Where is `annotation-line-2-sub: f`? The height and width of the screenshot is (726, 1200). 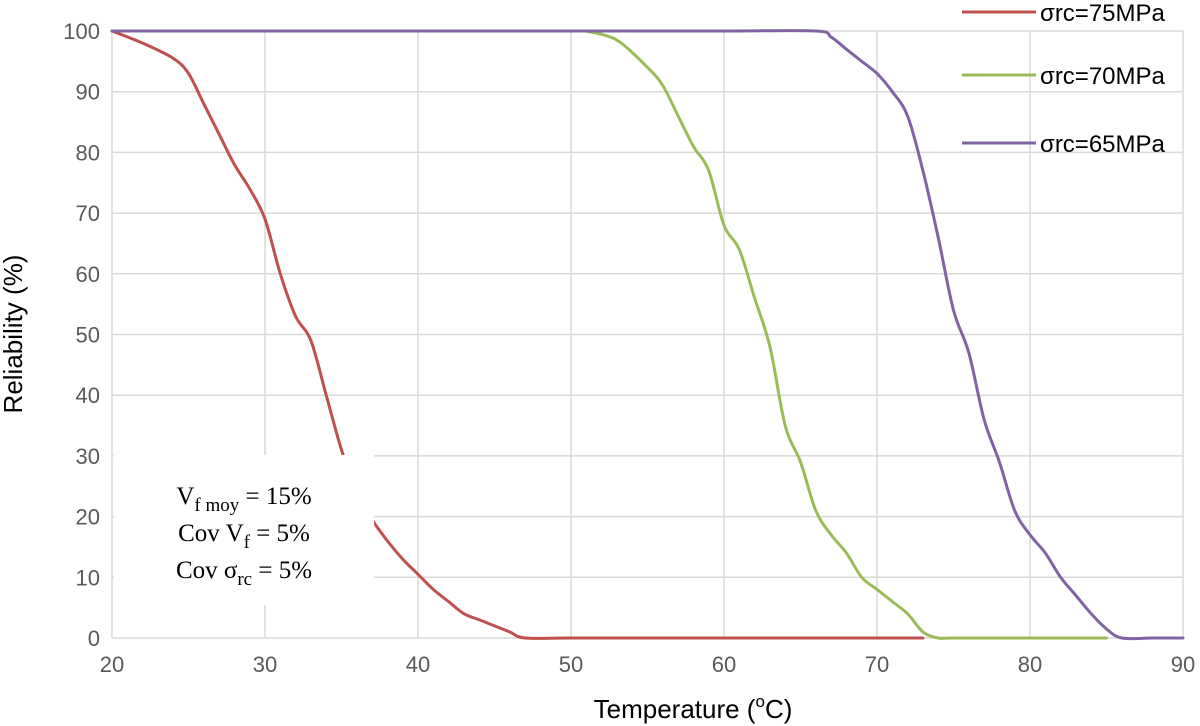 annotation-line-2-sub: f is located at coordinates (247, 542).